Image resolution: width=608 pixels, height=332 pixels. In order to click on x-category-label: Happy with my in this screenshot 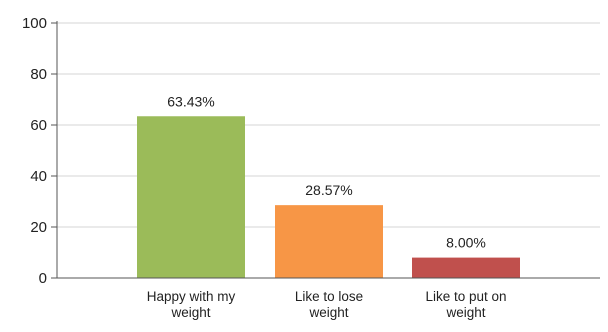, I will do `click(191, 296)`.